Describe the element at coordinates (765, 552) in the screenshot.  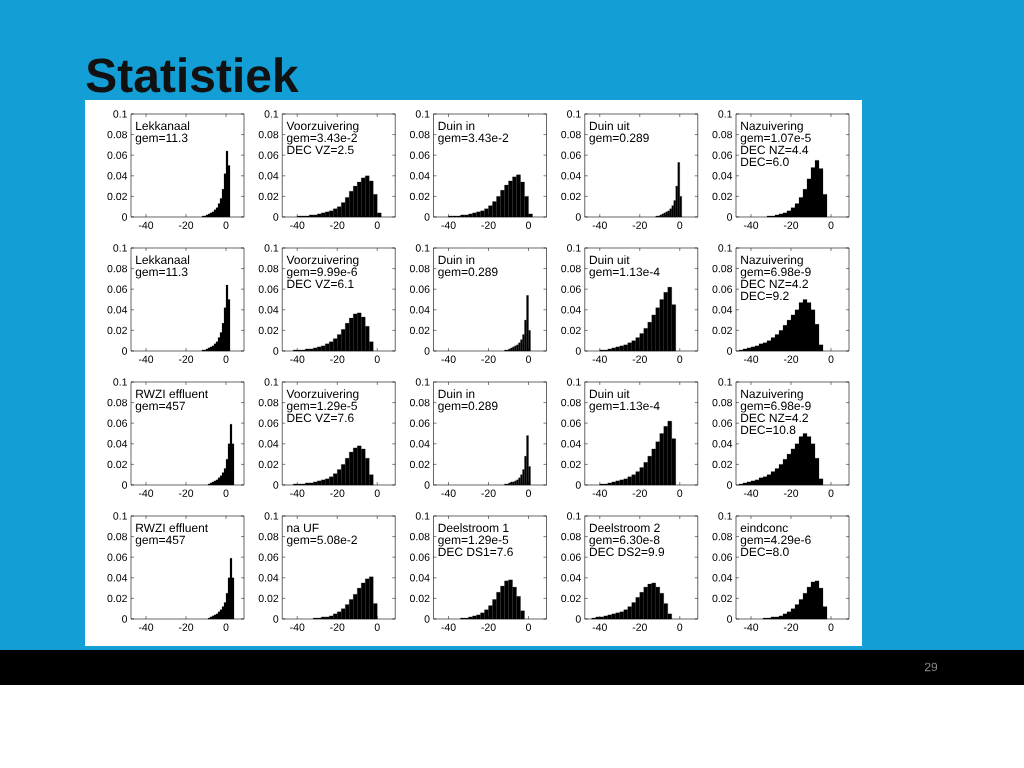
I see `annotation: DEC=8.0` at that location.